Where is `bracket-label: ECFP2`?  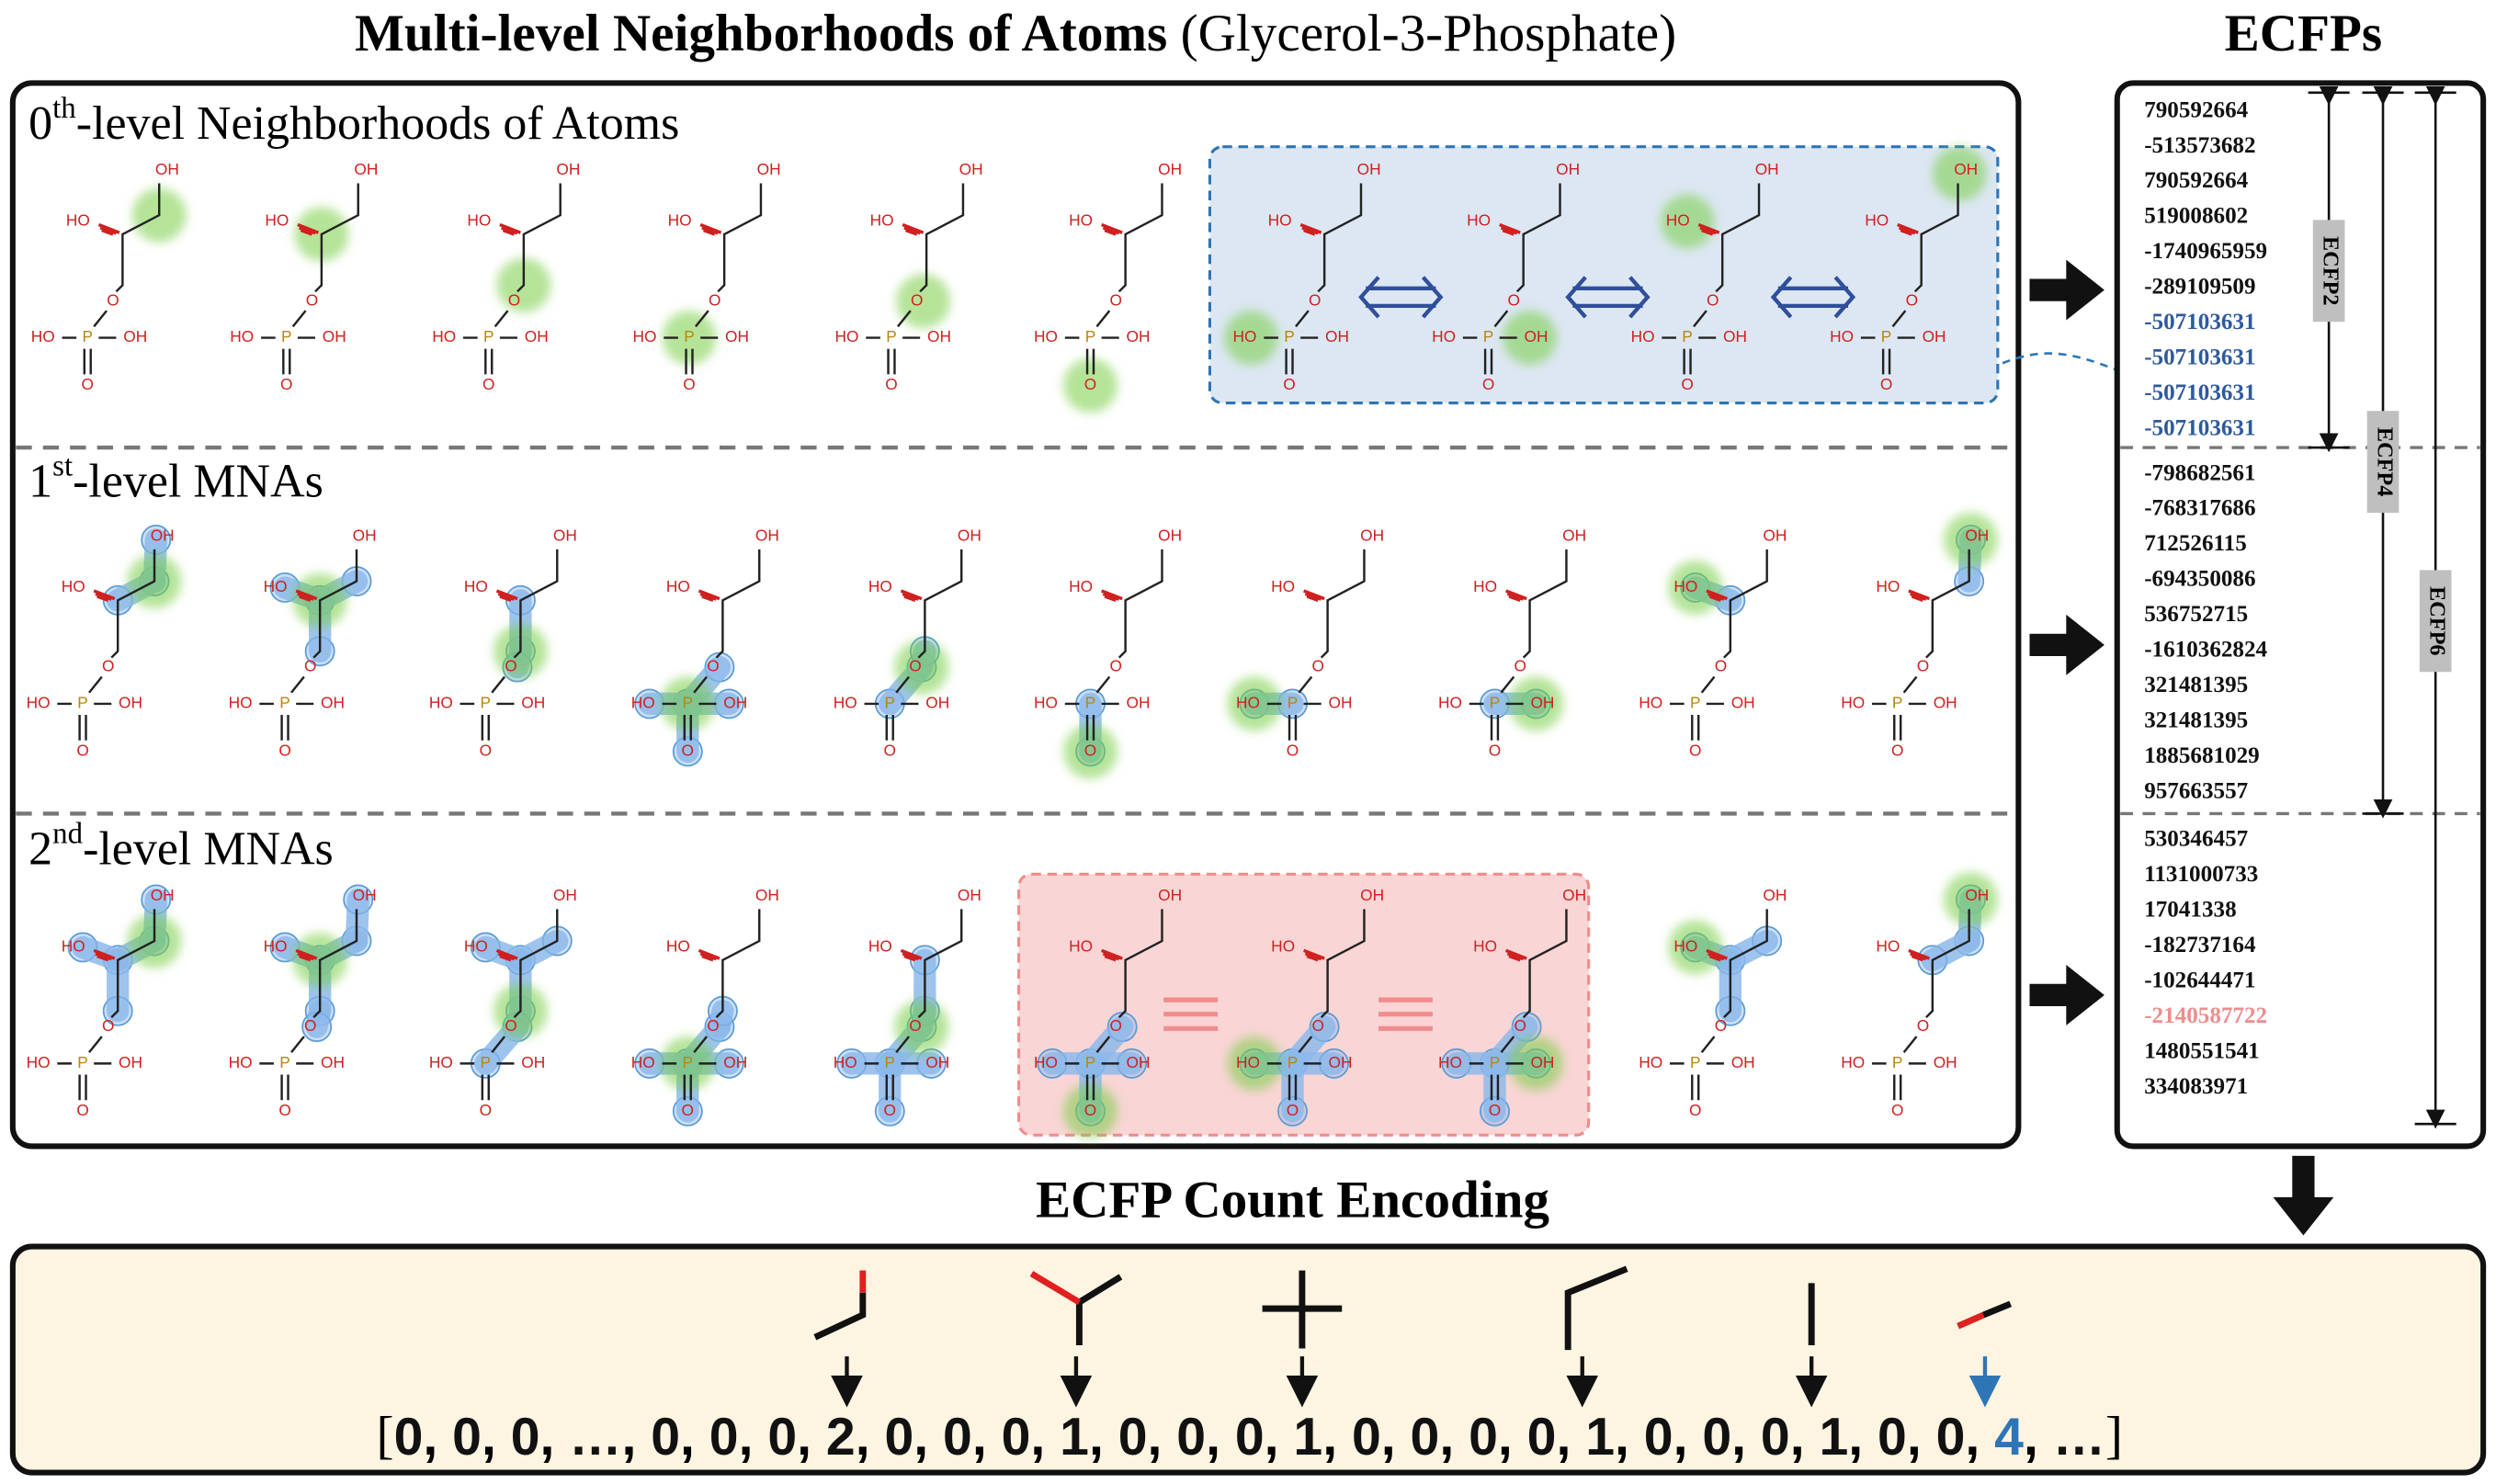 bracket-label: ECFP2 is located at coordinates (2331, 270).